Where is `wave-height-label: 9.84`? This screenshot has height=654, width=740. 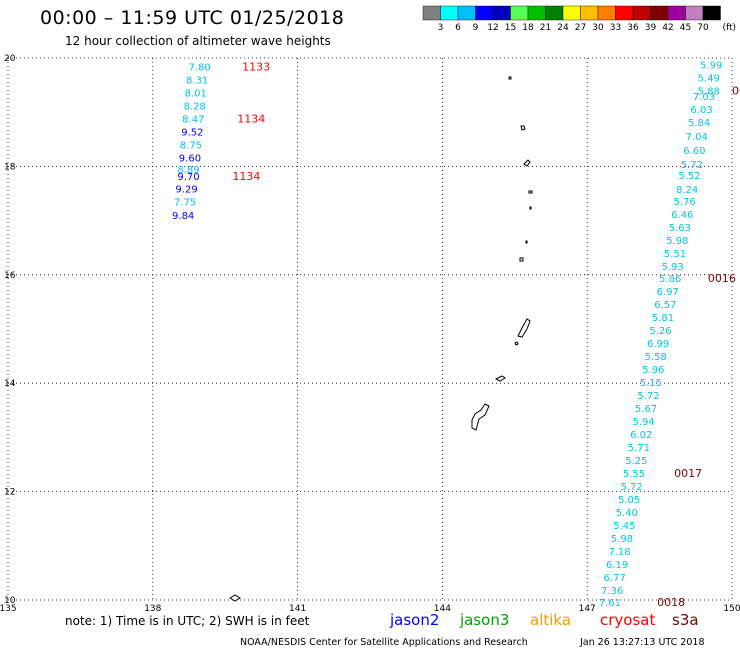
wave-height-label: 9.84 is located at coordinates (183, 216).